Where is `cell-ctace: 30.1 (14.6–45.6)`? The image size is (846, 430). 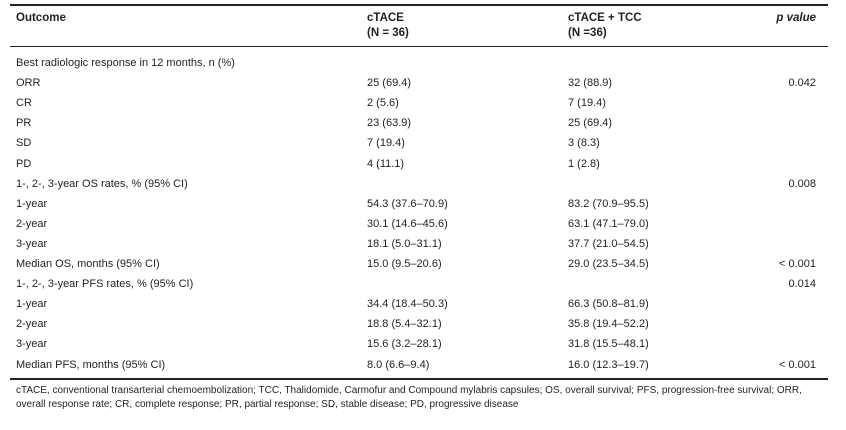
cell-ctace: 30.1 (14.6–45.6) is located at coordinates (407, 224).